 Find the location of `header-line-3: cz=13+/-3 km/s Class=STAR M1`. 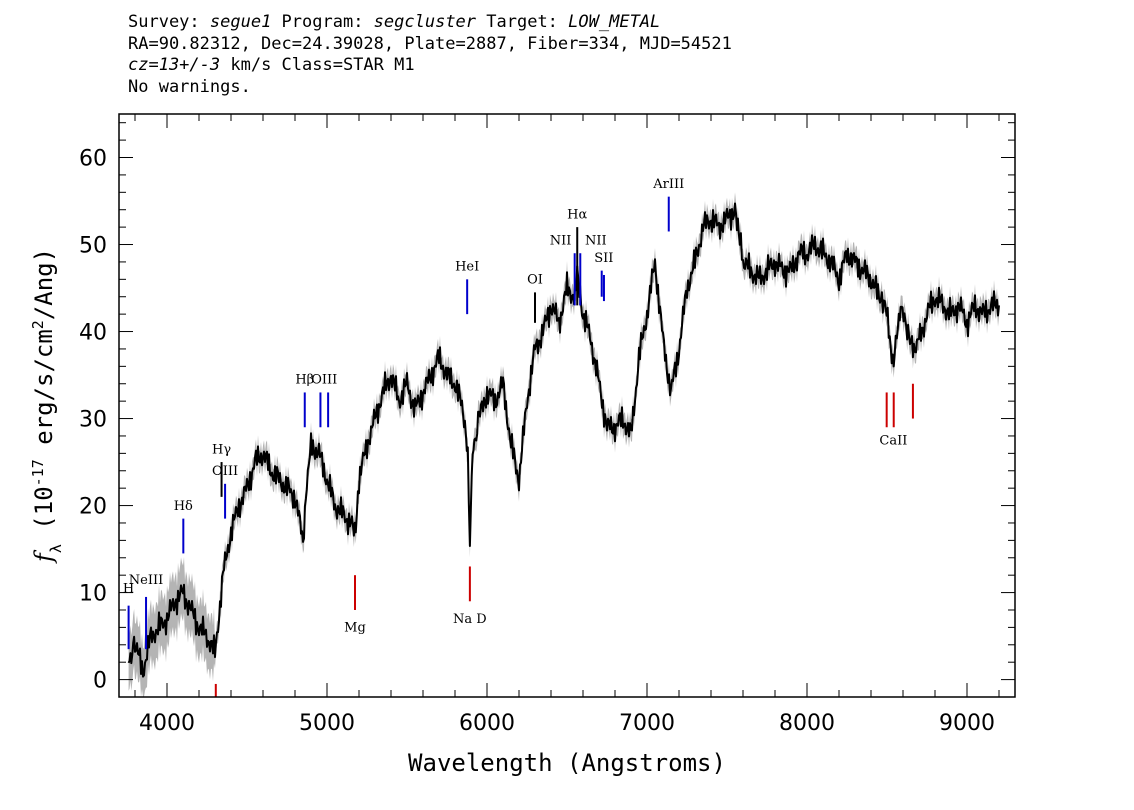

header-line-3: cz=13+/-3 km/s Class=STAR M1 is located at coordinates (271, 65).